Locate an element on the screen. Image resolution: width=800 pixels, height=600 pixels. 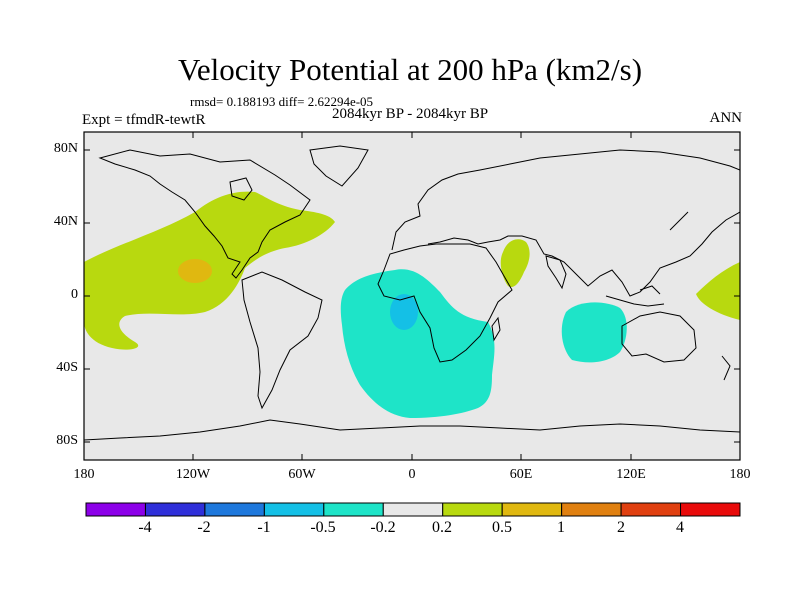
coastline-north-america is located at coordinates (204, 214).